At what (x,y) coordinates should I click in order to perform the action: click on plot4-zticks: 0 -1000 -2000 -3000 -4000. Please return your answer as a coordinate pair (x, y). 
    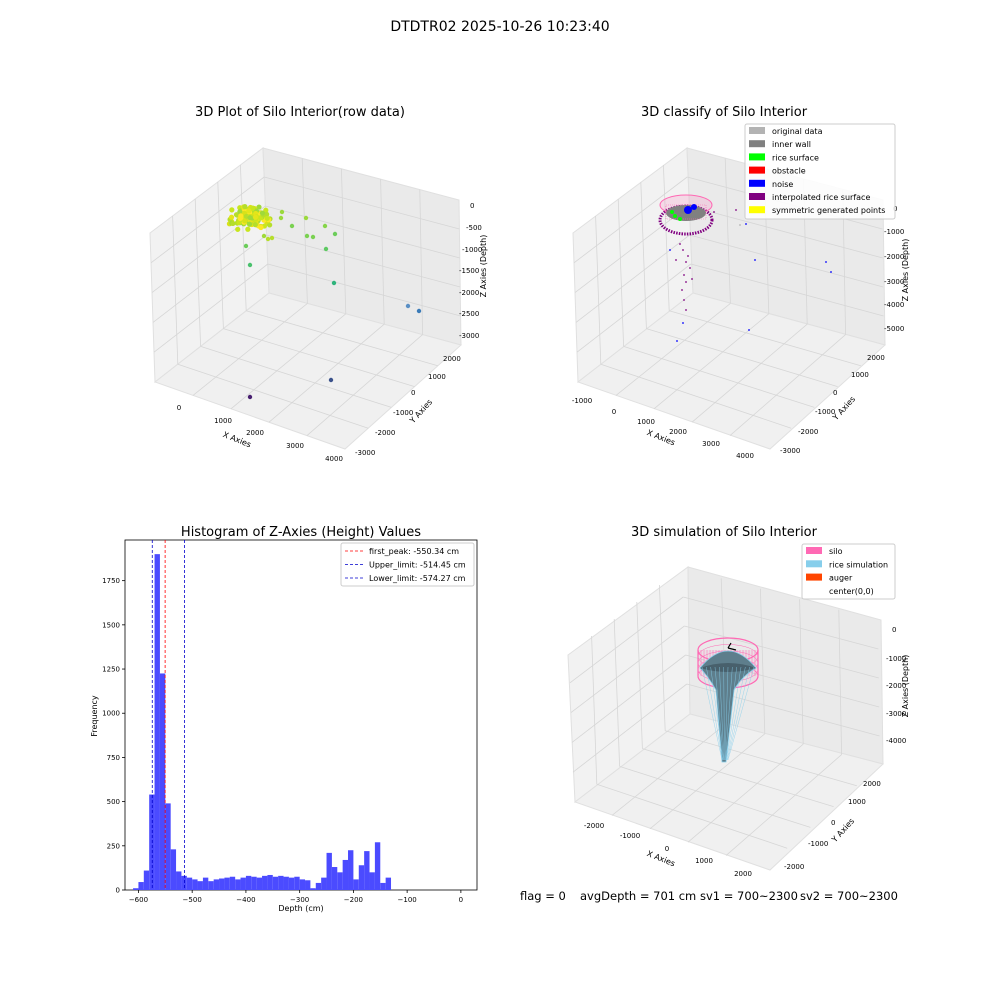
    Looking at the image, I should click on (896, 685).